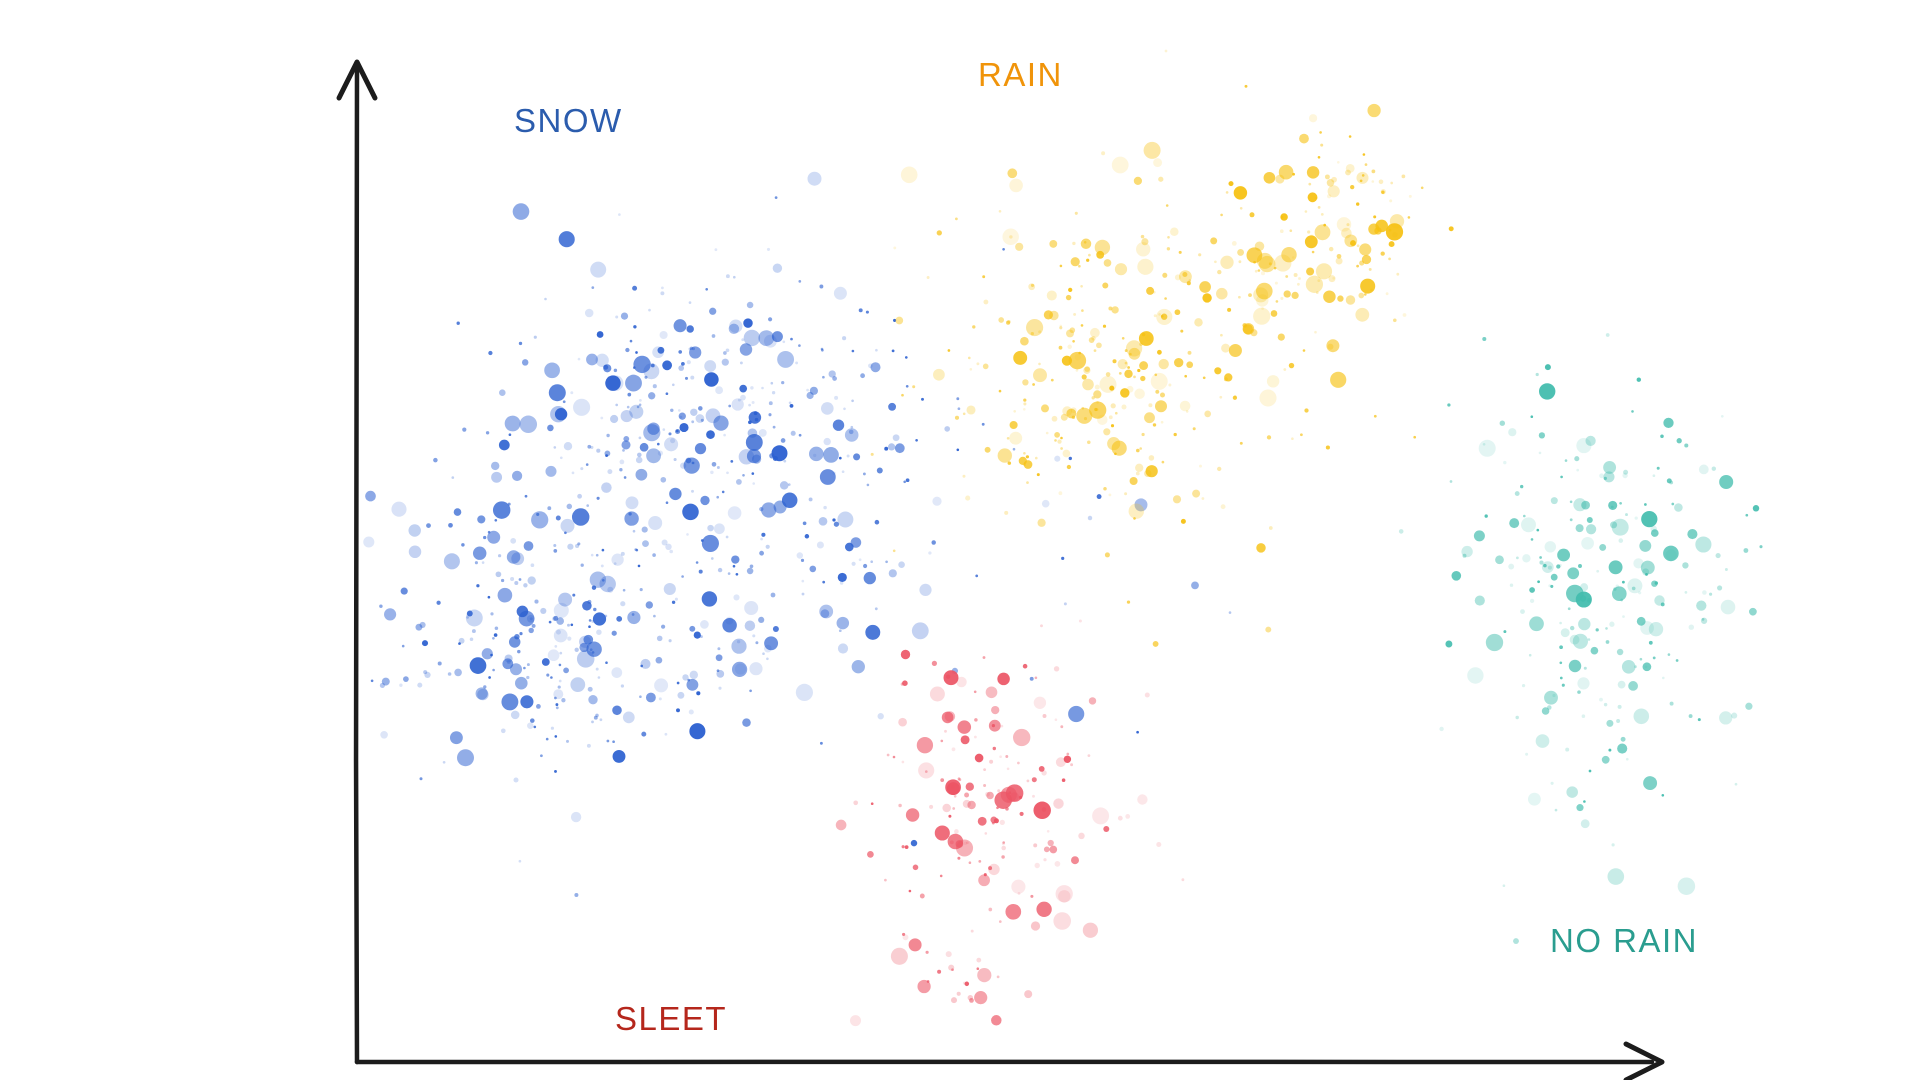 Image resolution: width=1920 pixels, height=1080 pixels. What do you see at coordinates (1624, 940) in the screenshot?
I see `cluster-label-no-rain: NO RAIN` at bounding box center [1624, 940].